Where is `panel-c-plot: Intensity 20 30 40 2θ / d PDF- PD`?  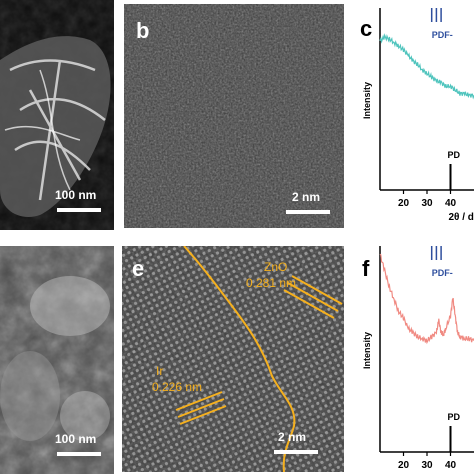
panel-c-plot: Intensity 20 30 40 2θ / d PDF- PD is located at coordinates (418, 115).